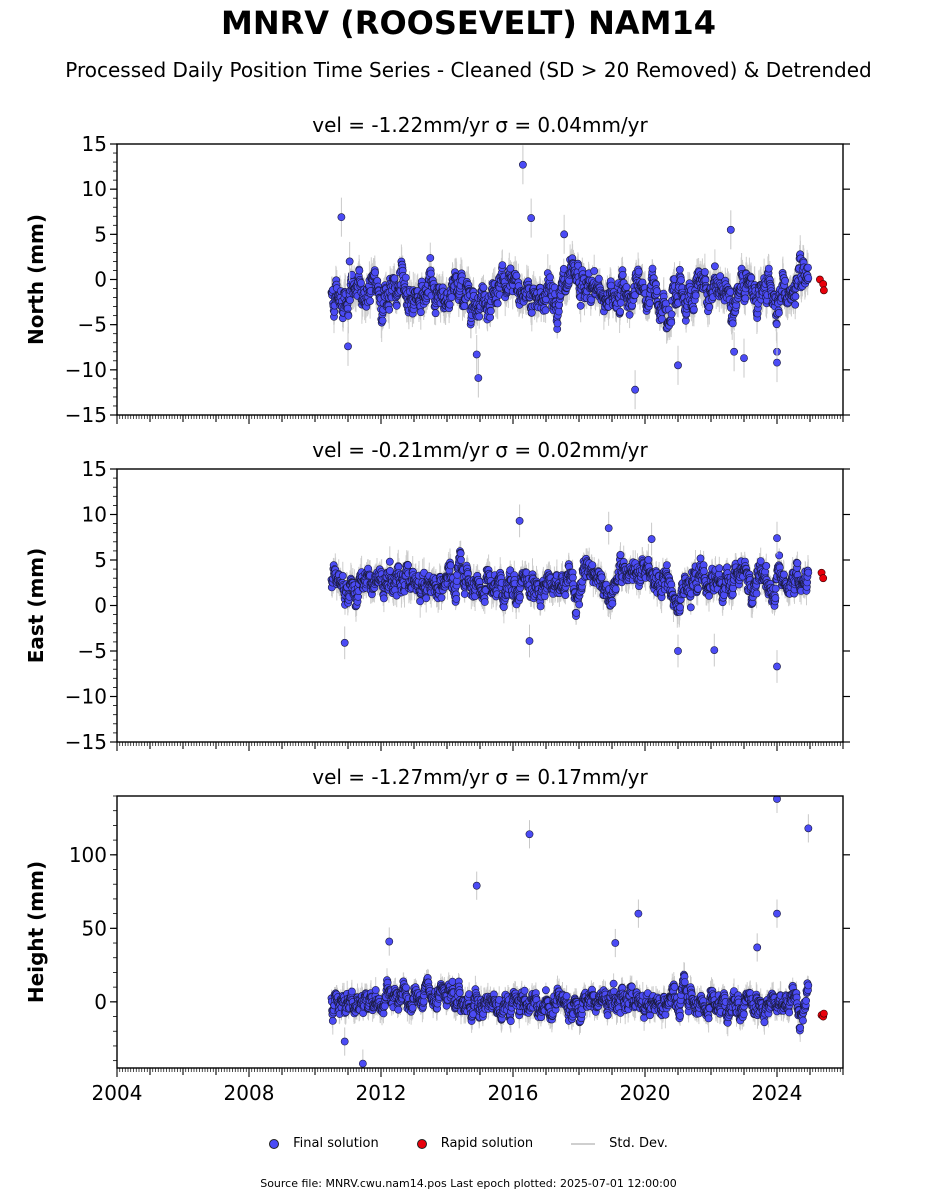  Describe the element at coordinates (513, 1093) in the screenshot. I see `x-tick-label: 2016` at that location.